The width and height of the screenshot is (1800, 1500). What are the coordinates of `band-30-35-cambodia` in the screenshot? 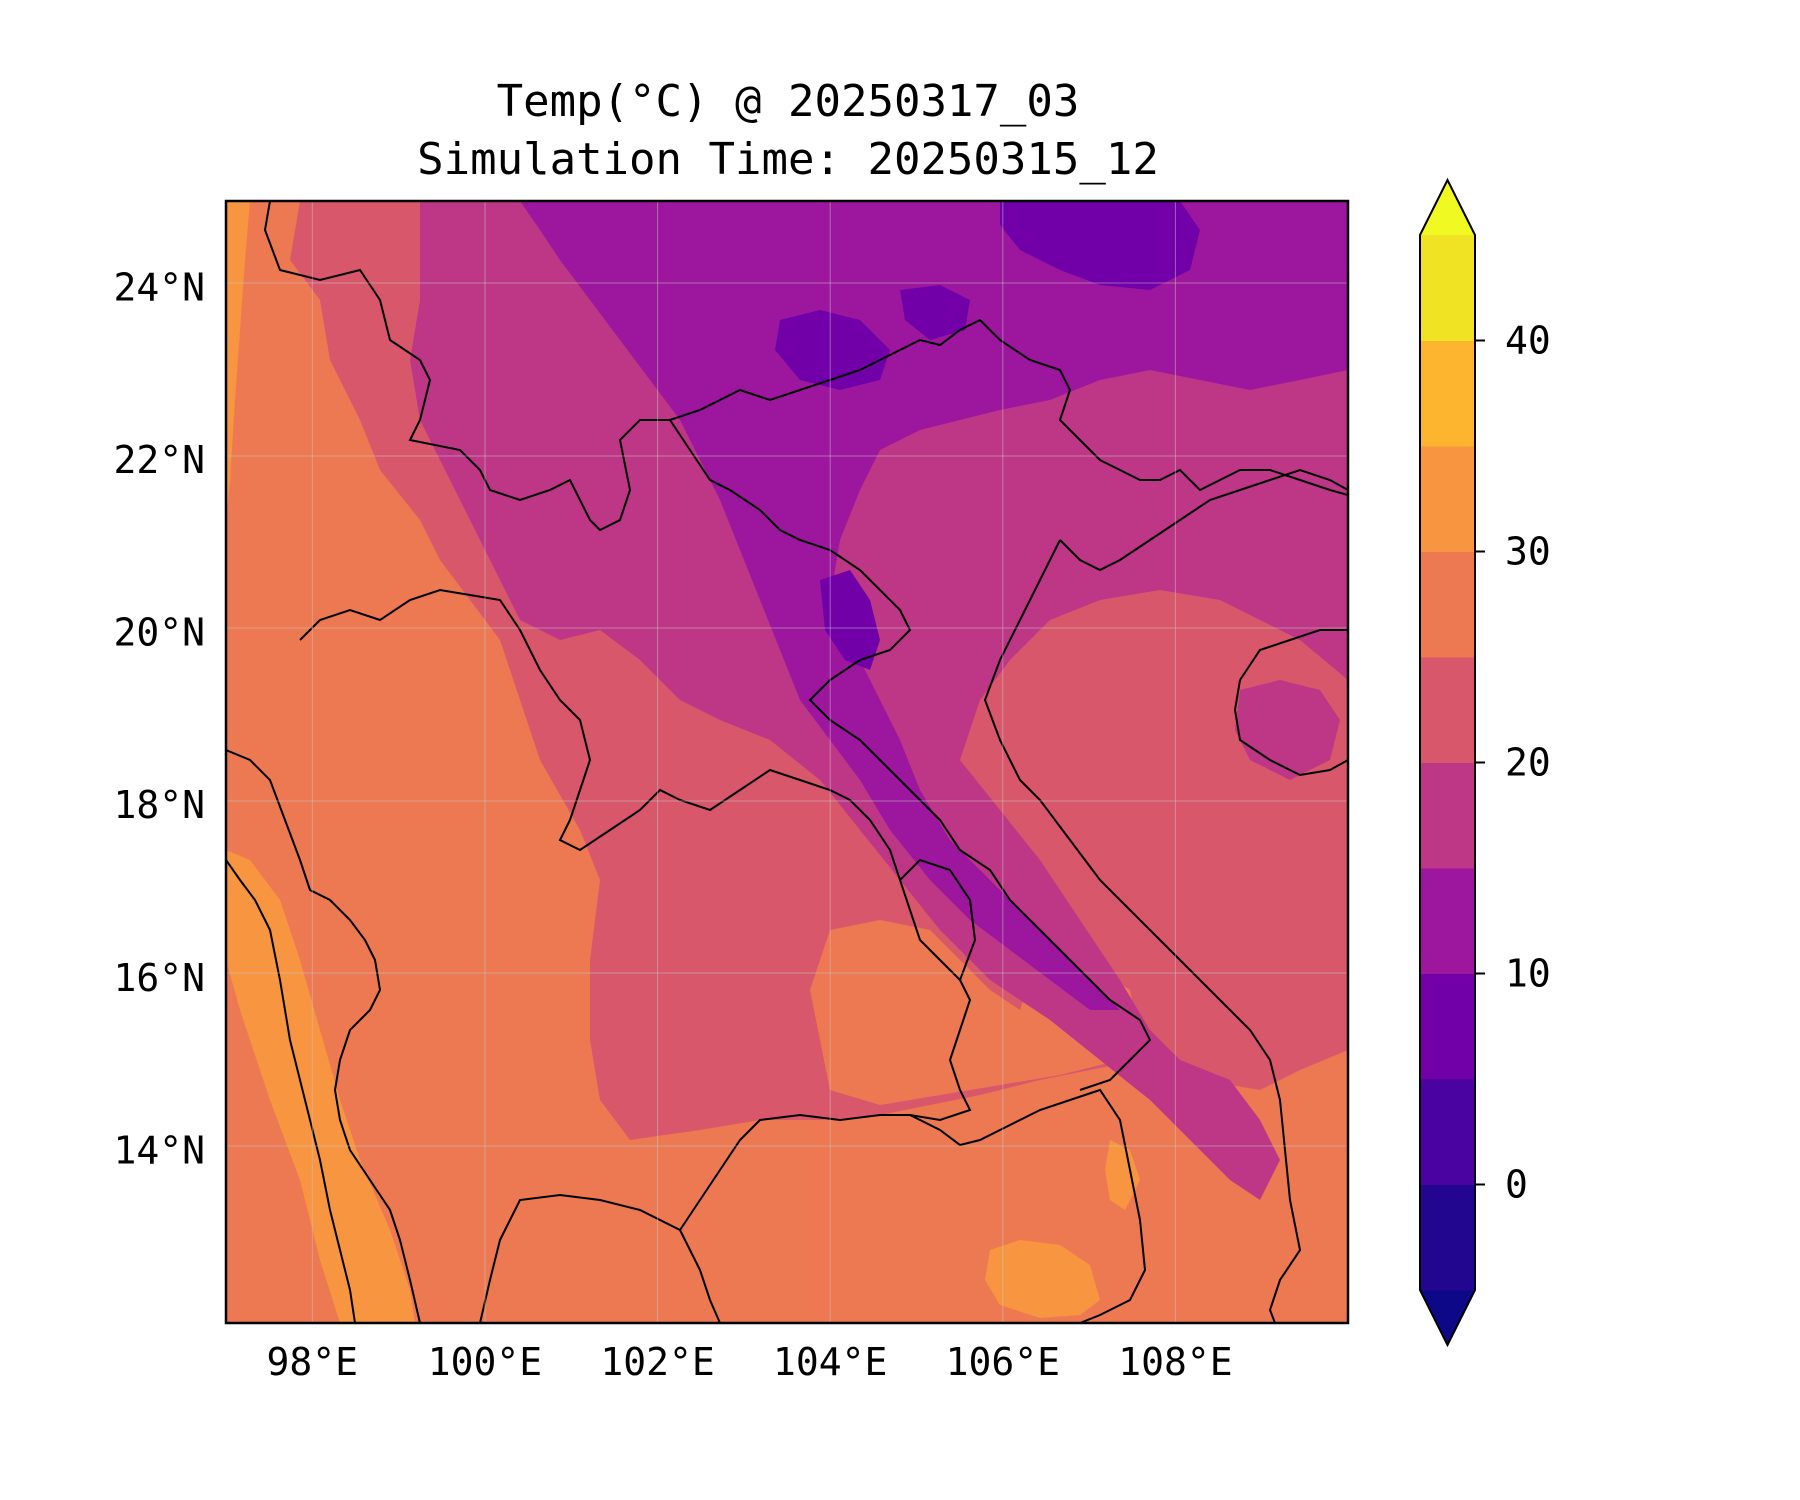 It's located at (1042, 1279).